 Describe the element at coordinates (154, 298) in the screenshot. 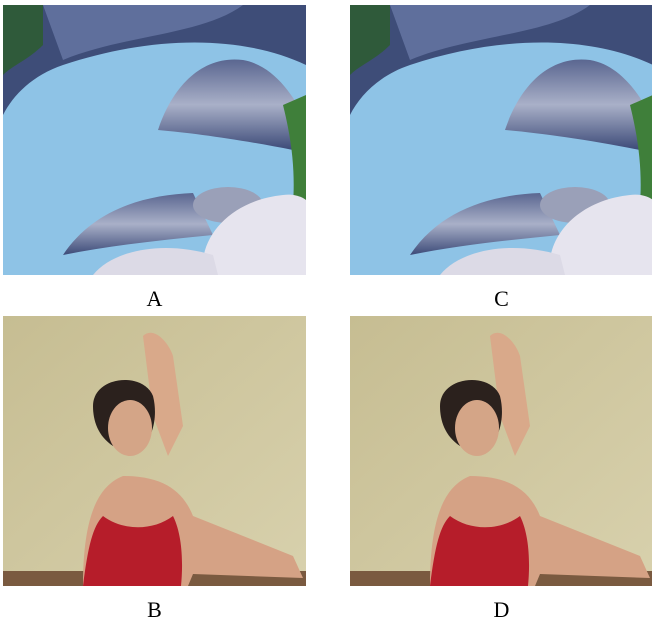

I see `panel-label: A` at that location.